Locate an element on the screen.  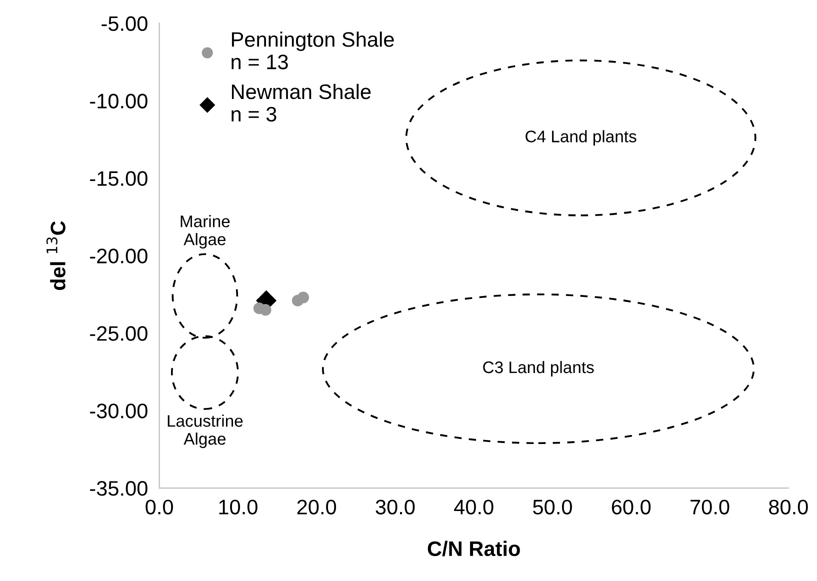
x-axis-title: C/N Ratio is located at coordinates (474, 548).